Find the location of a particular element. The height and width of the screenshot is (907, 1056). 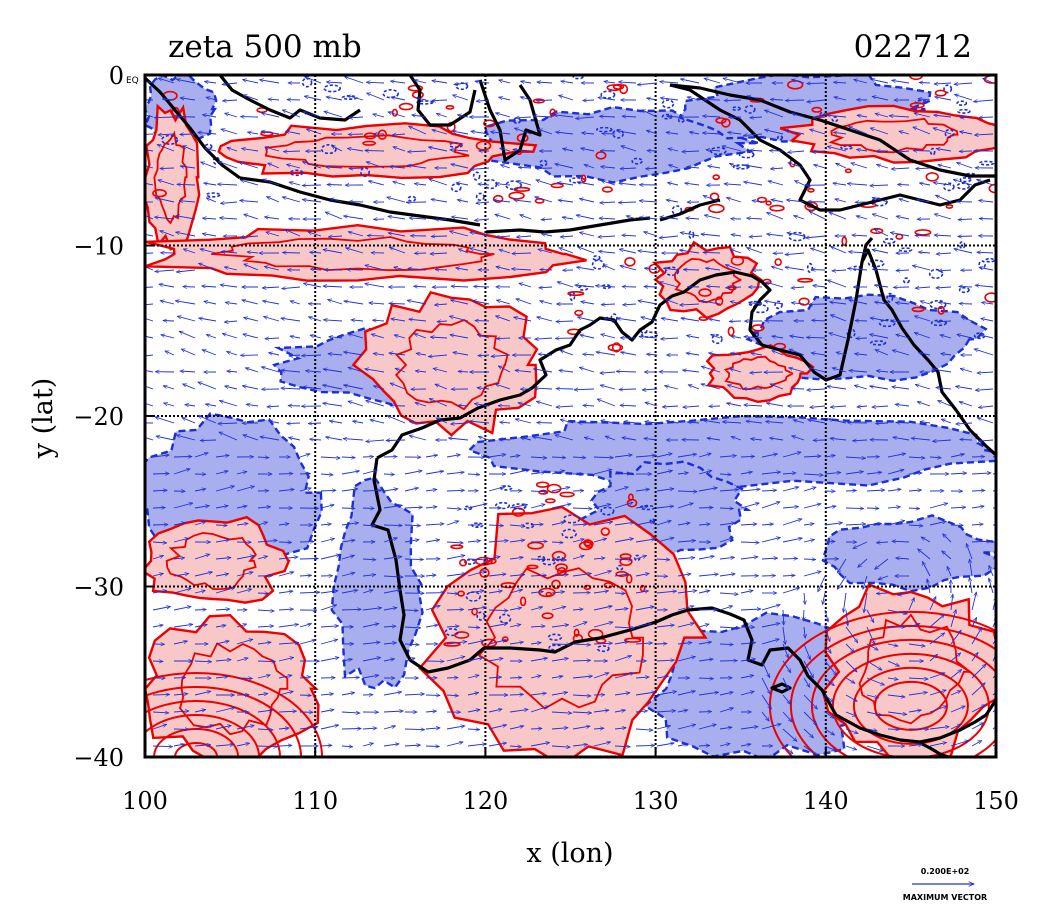

coastline-new-guinea is located at coordinates (830, 147).